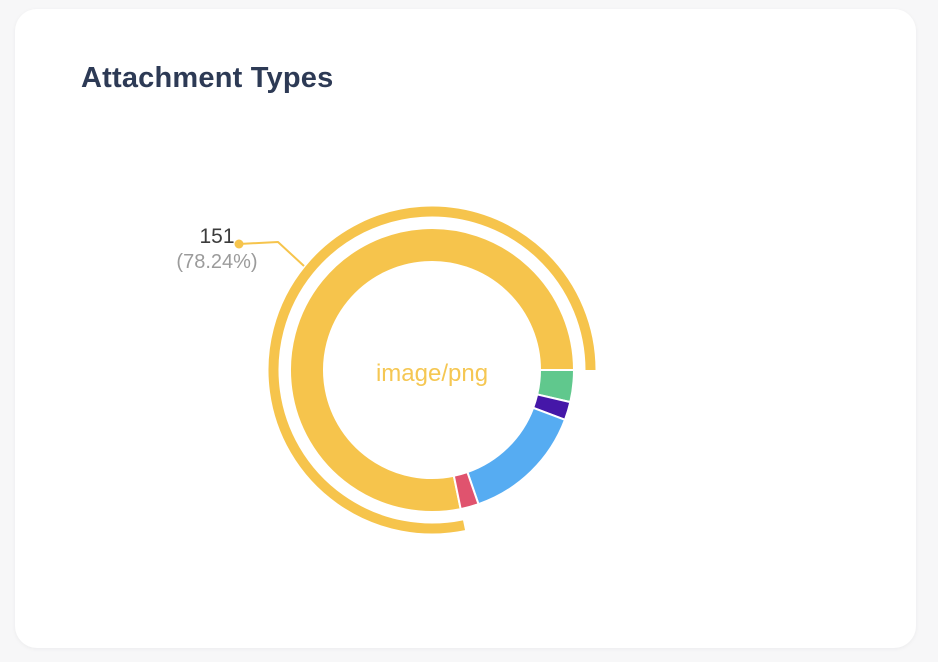 Image resolution: width=938 pixels, height=662 pixels. Describe the element at coordinates (239, 244) in the screenshot. I see `label-line-dot` at that location.